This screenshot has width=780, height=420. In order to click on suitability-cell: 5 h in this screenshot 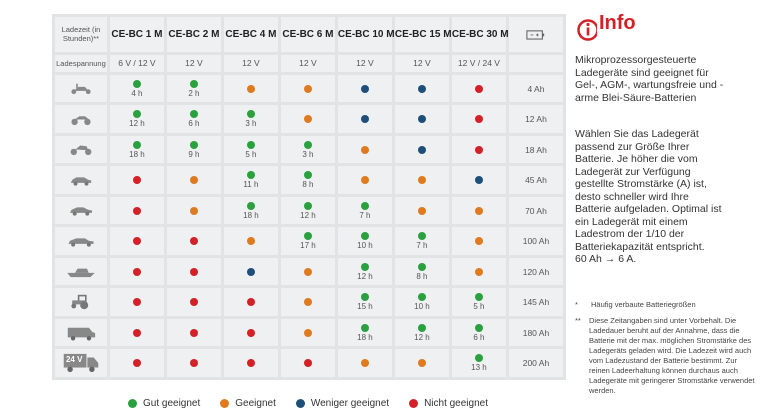, I will do `click(478, 302)`.